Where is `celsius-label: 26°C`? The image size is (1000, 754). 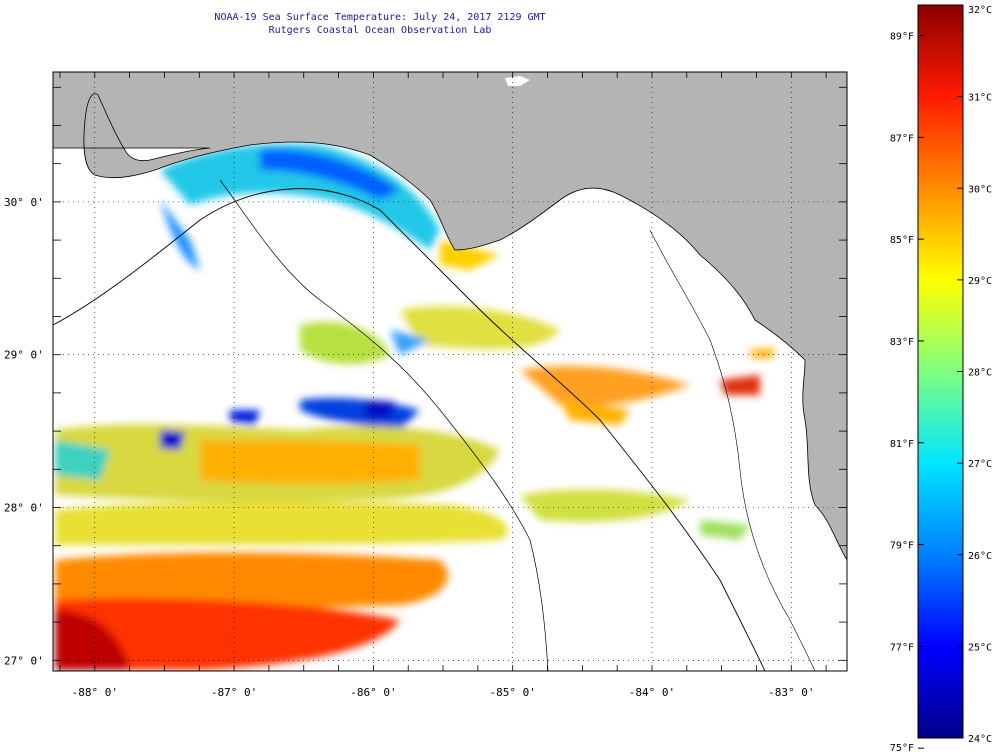
celsius-label: 26°C is located at coordinates (980, 556).